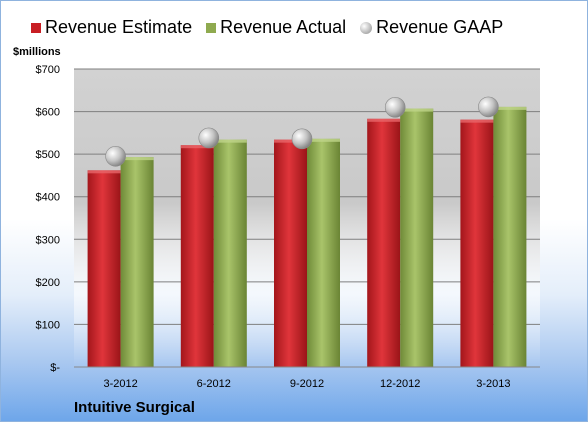 The width and height of the screenshot is (588, 422). Describe the element at coordinates (366, 27) in the screenshot. I see `legend-swatch-gaap` at that location.